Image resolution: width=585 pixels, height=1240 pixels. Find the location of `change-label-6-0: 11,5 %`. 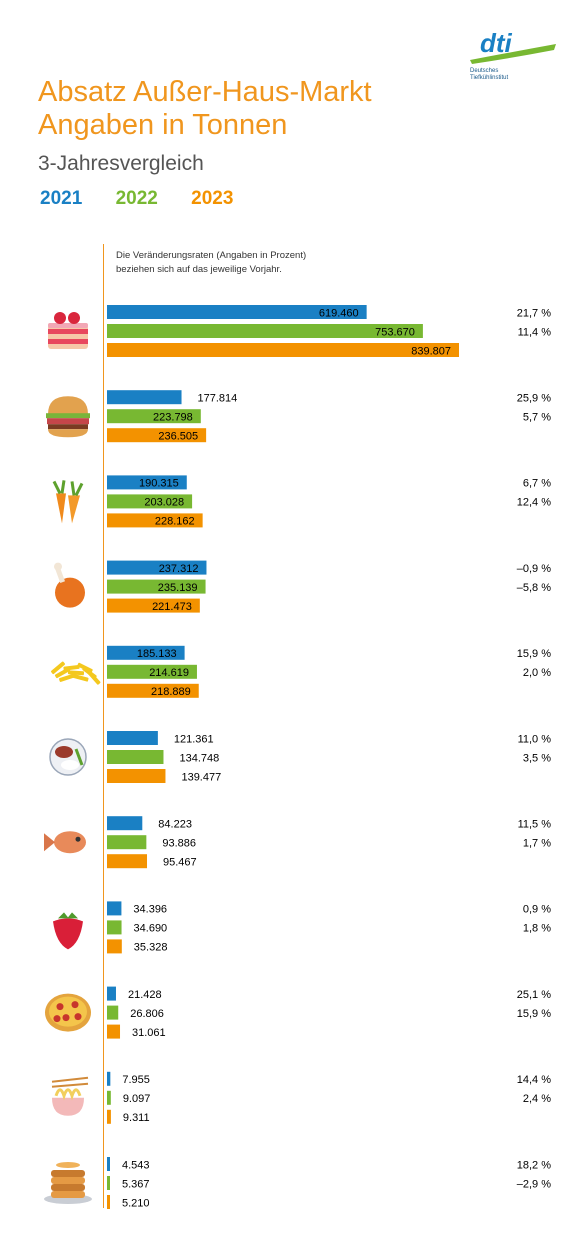

change-label-6-0: 11,5 % is located at coordinates (535, 825).